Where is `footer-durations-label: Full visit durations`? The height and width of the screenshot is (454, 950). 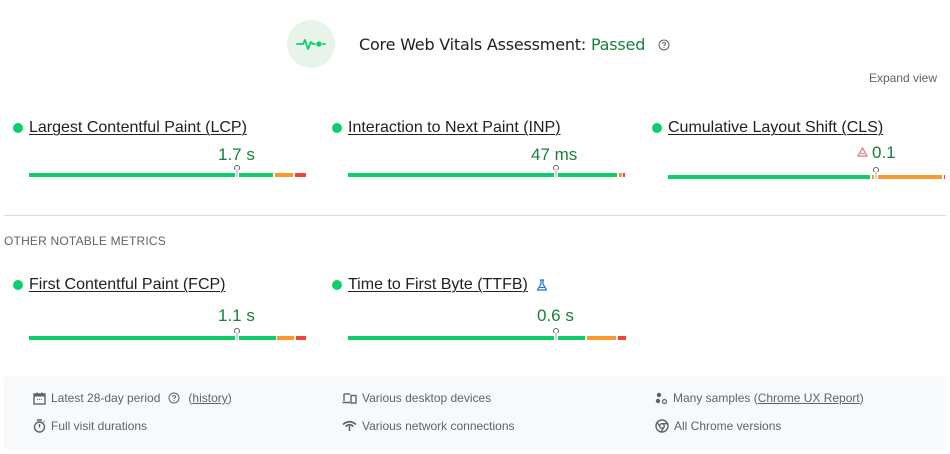 footer-durations-label: Full visit durations is located at coordinates (99, 426).